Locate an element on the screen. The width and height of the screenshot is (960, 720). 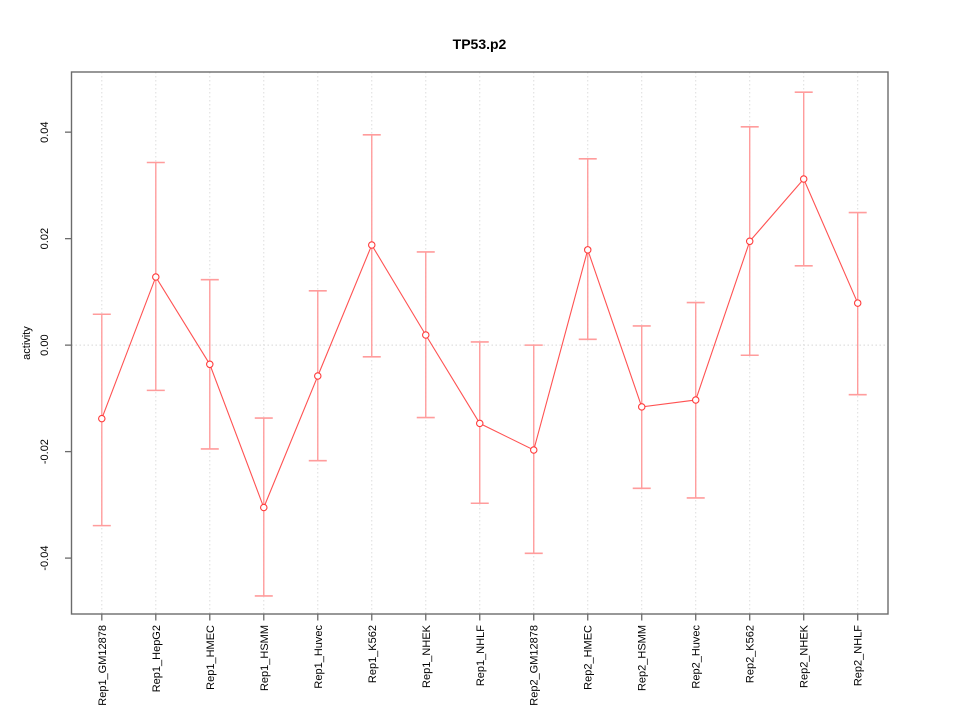
x-tick-label: Rep1_K562 is located at coordinates (373, 654).